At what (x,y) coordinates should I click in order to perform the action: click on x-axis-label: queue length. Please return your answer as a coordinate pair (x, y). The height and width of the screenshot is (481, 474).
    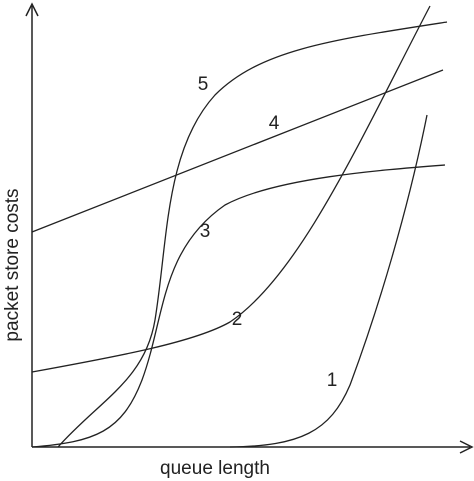
    Looking at the image, I should click on (215, 468).